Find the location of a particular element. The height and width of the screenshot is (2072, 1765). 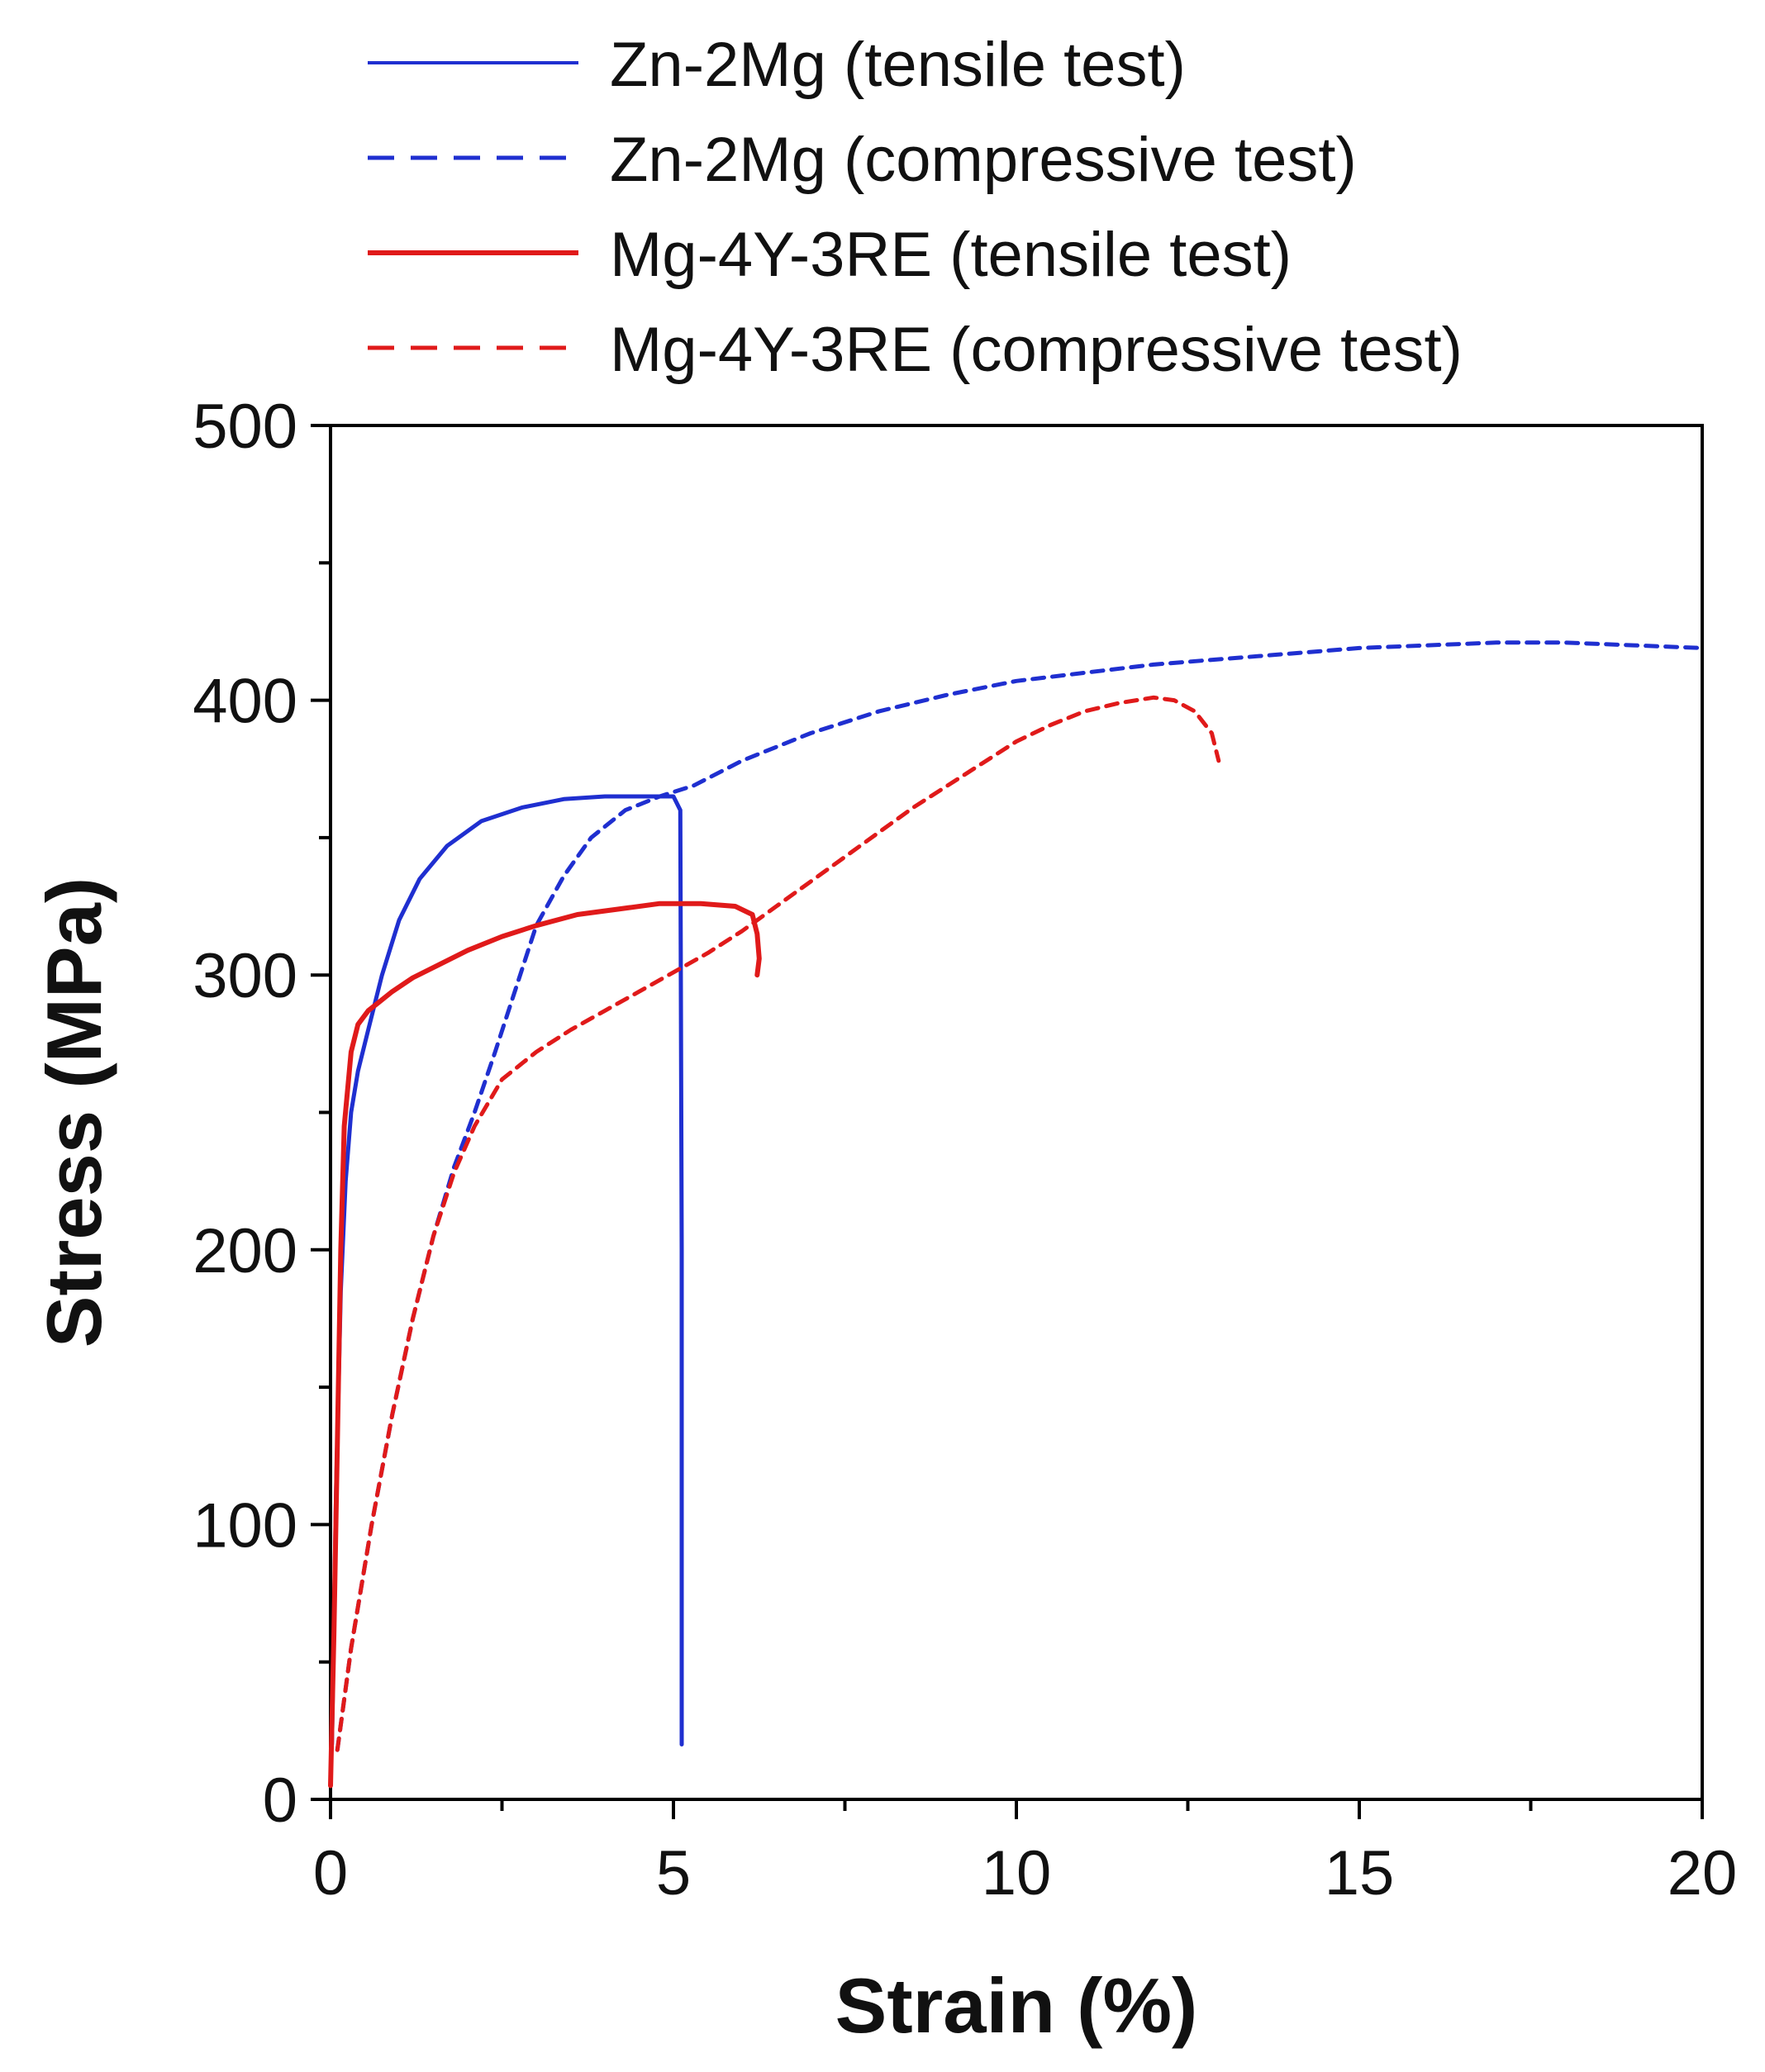

y-tick-label: 500 is located at coordinates (245, 427).